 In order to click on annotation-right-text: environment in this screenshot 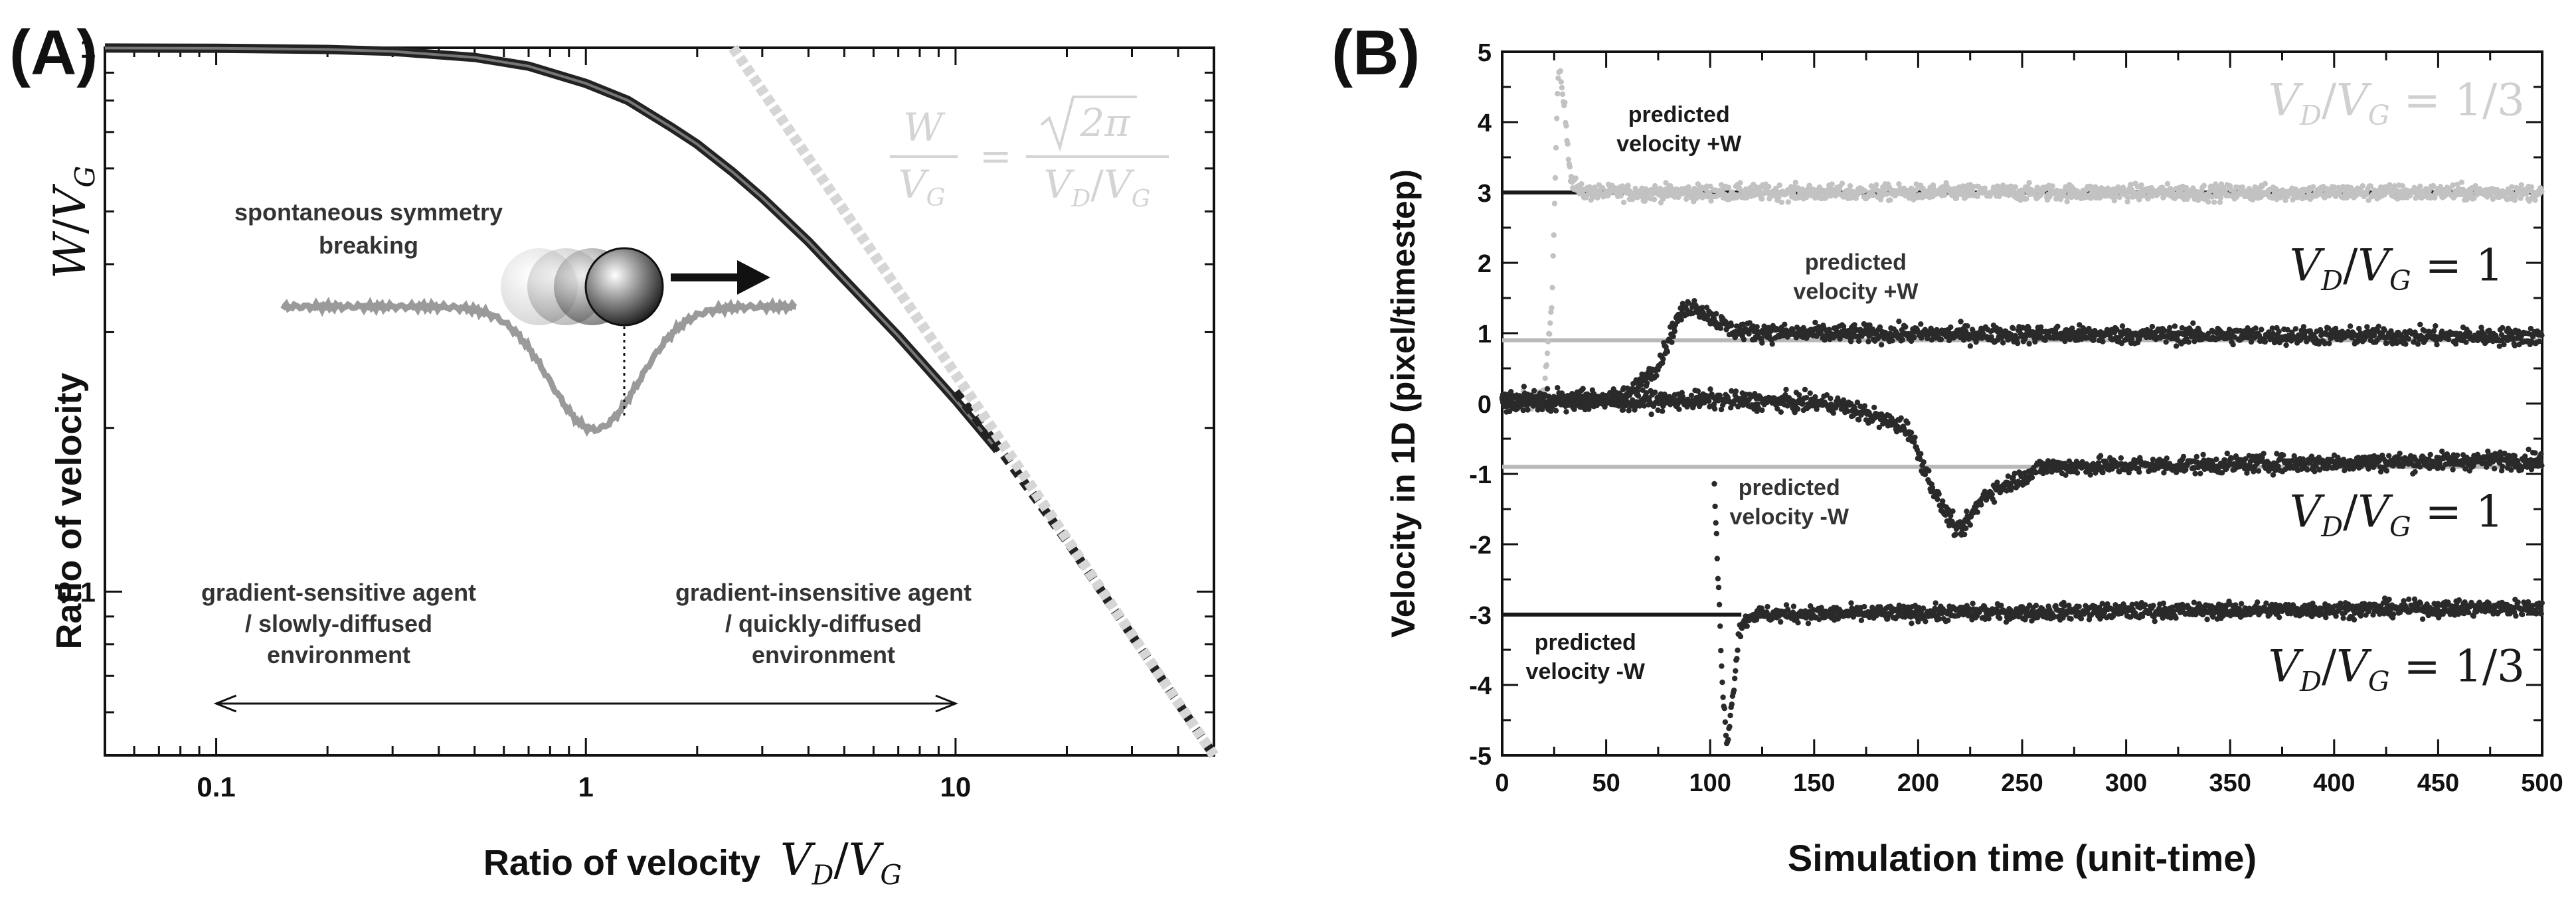, I will do `click(823, 654)`.